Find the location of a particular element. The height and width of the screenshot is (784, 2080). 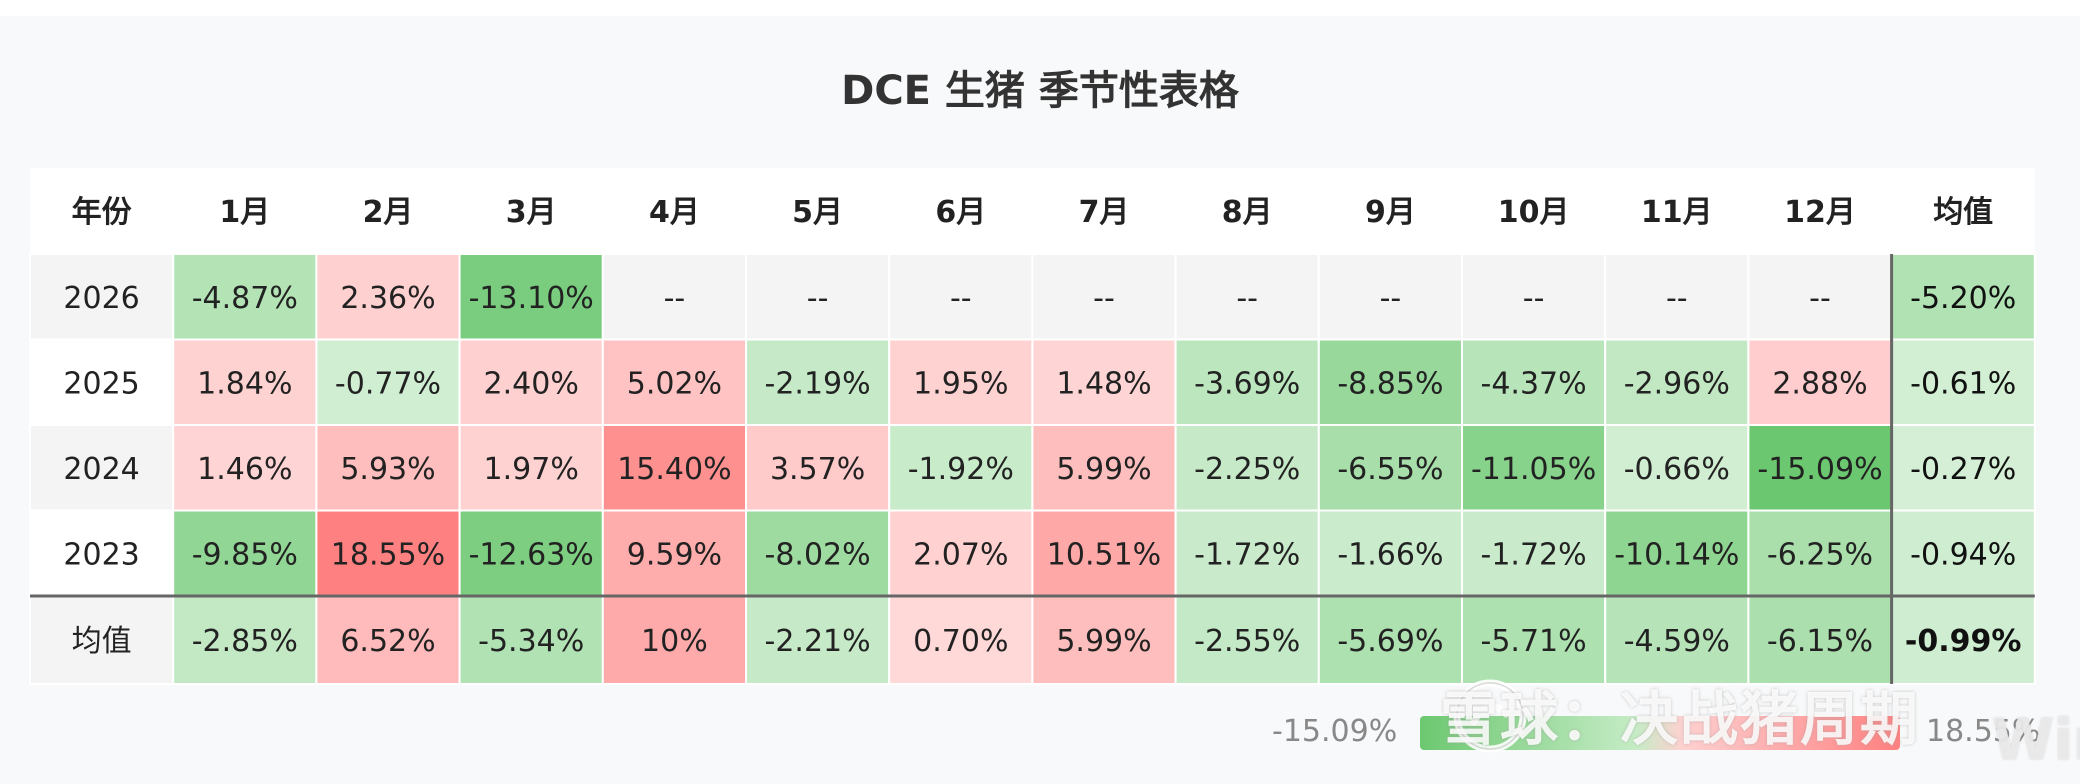

value-label: -8.85% is located at coordinates (1390, 383).